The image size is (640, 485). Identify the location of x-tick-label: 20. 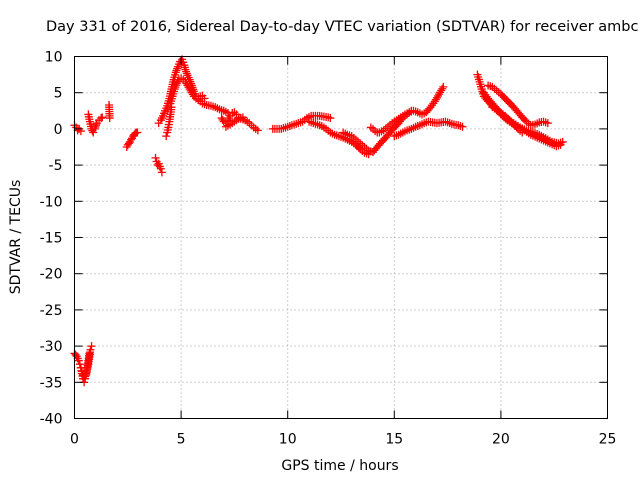
(501, 440).